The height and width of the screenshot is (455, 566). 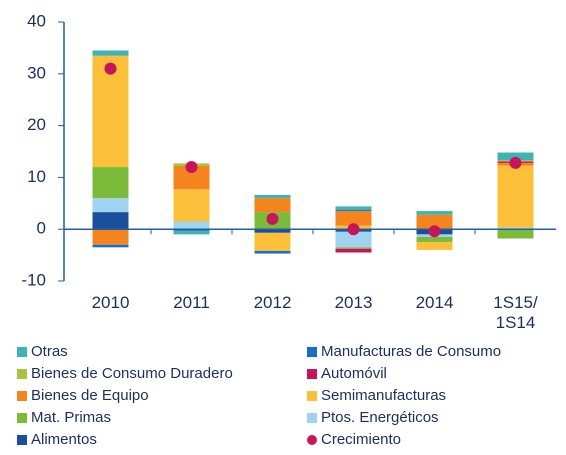 I want to click on y-tick-label: 20, so click(x=36, y=124).